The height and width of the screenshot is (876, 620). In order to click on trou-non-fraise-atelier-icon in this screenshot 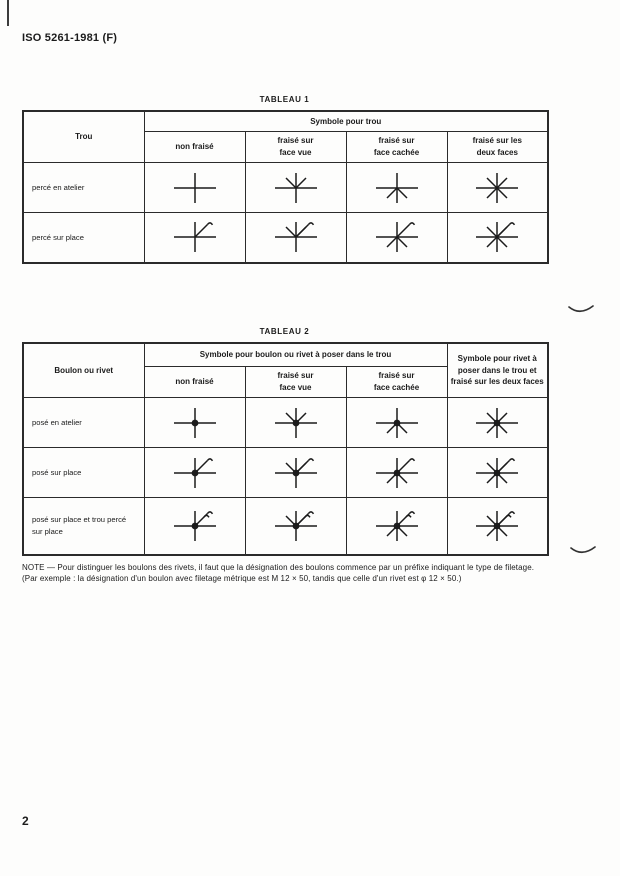, I will do `click(194, 187)`.